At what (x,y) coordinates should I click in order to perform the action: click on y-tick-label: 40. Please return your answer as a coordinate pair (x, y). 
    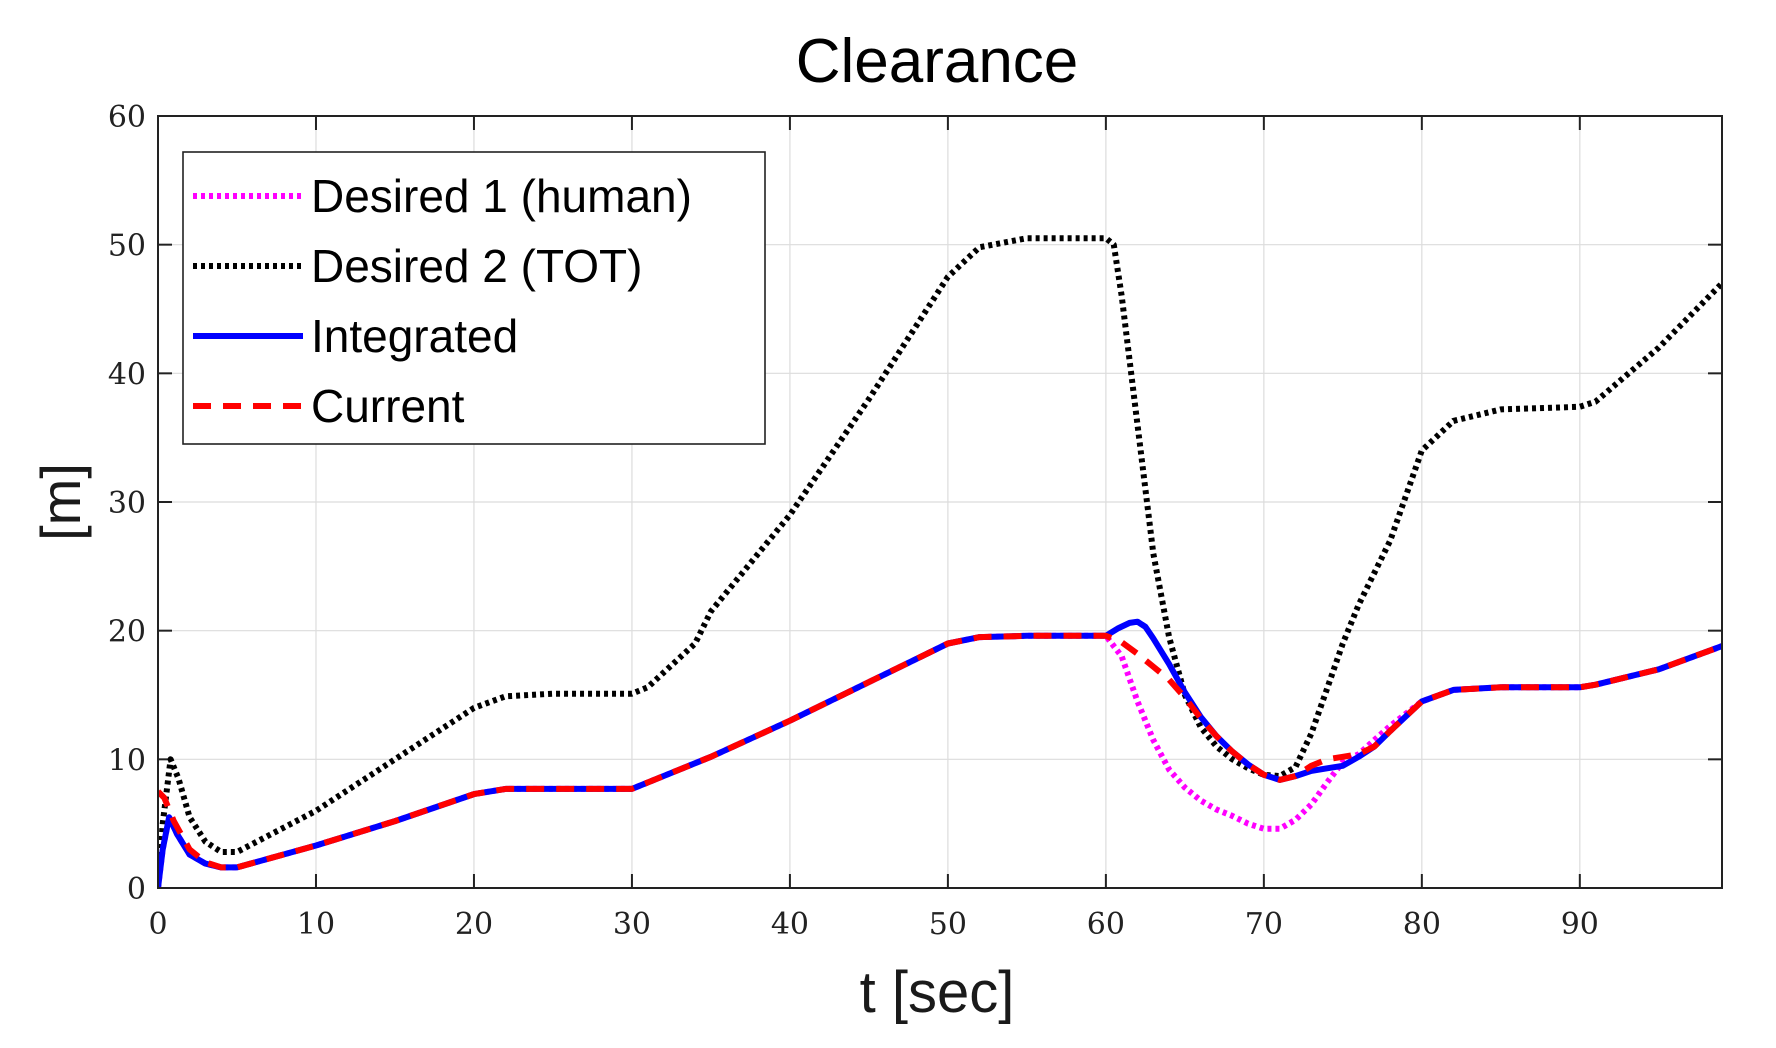
    Looking at the image, I should click on (127, 374).